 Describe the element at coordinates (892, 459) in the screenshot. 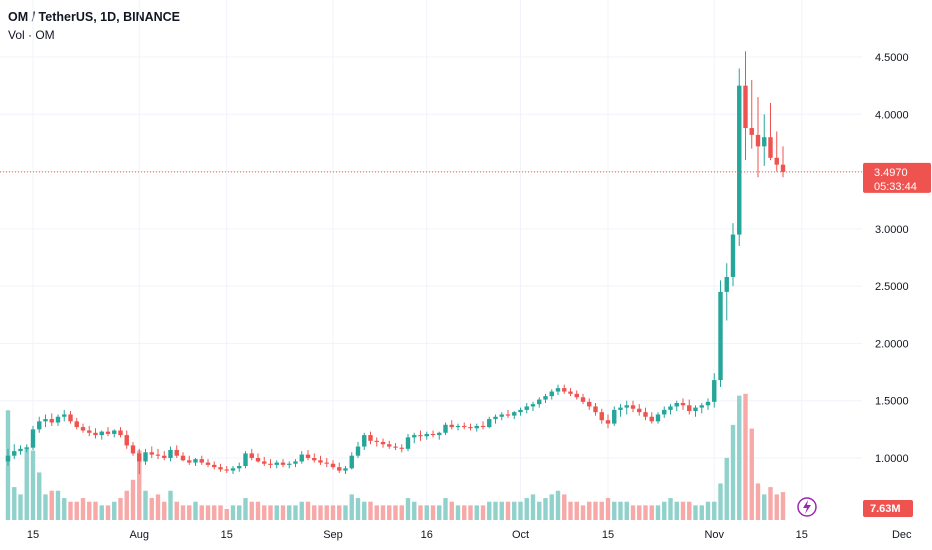

I see `y-tick-label: 1.0000` at that location.